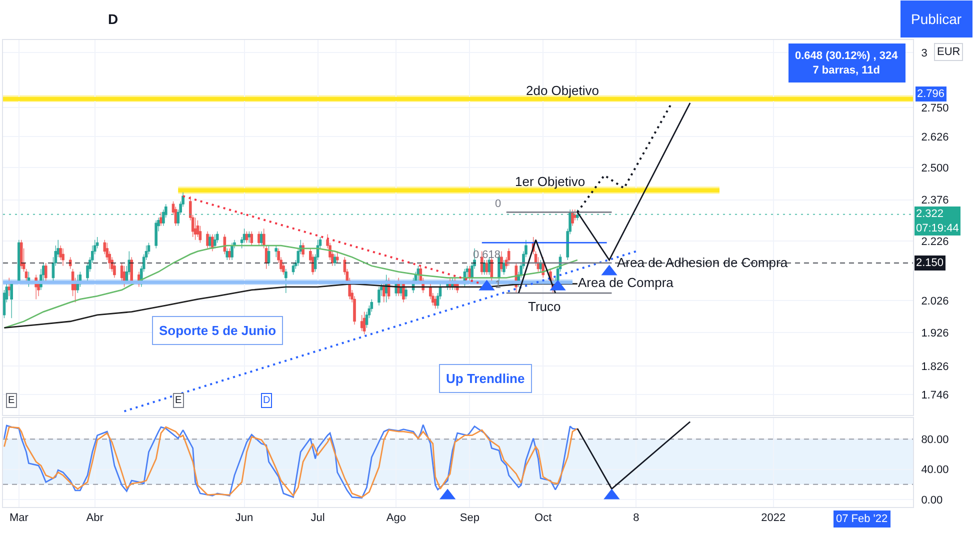 The width and height of the screenshot is (980, 534). Describe the element at coordinates (626, 282) in the screenshot. I see `annotation: Area de Compra` at that location.